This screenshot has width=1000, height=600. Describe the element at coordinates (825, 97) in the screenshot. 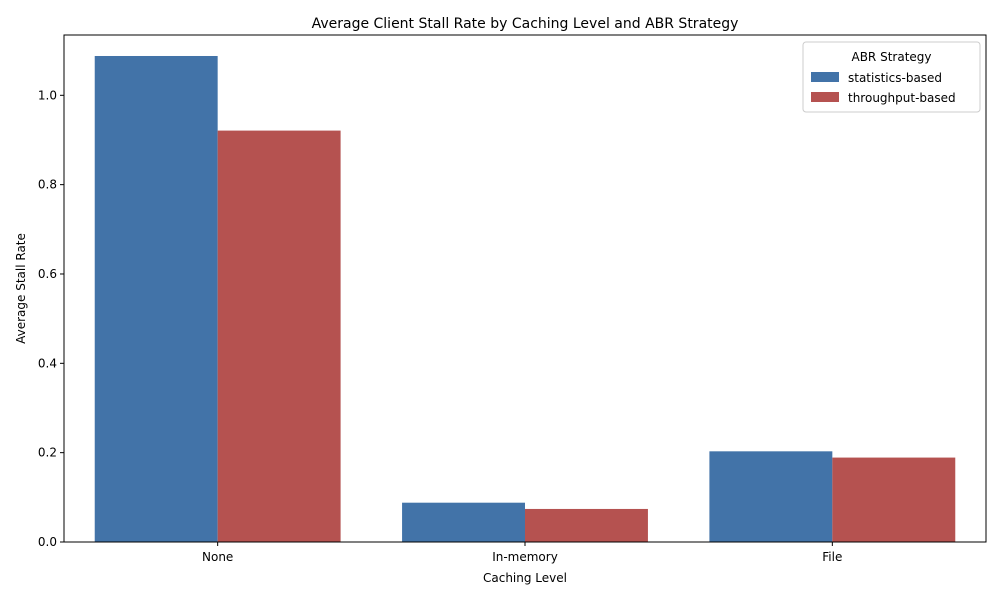

I see `legend-swatch-throughput-based` at that location.